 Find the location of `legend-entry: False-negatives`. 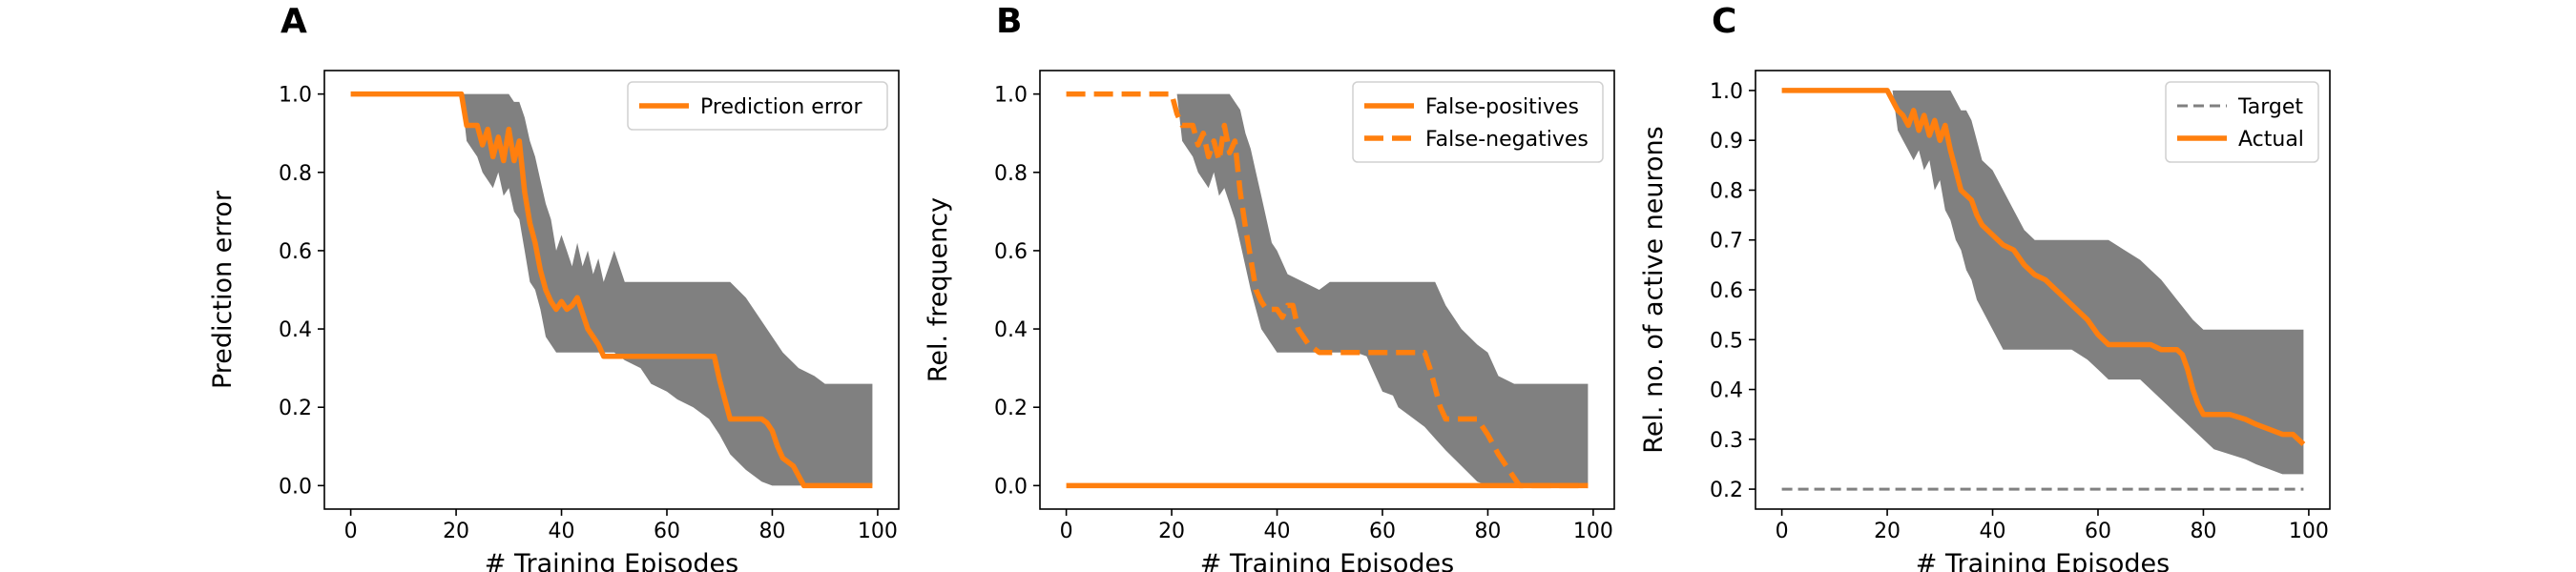

legend-entry: False-negatives is located at coordinates (1507, 140).